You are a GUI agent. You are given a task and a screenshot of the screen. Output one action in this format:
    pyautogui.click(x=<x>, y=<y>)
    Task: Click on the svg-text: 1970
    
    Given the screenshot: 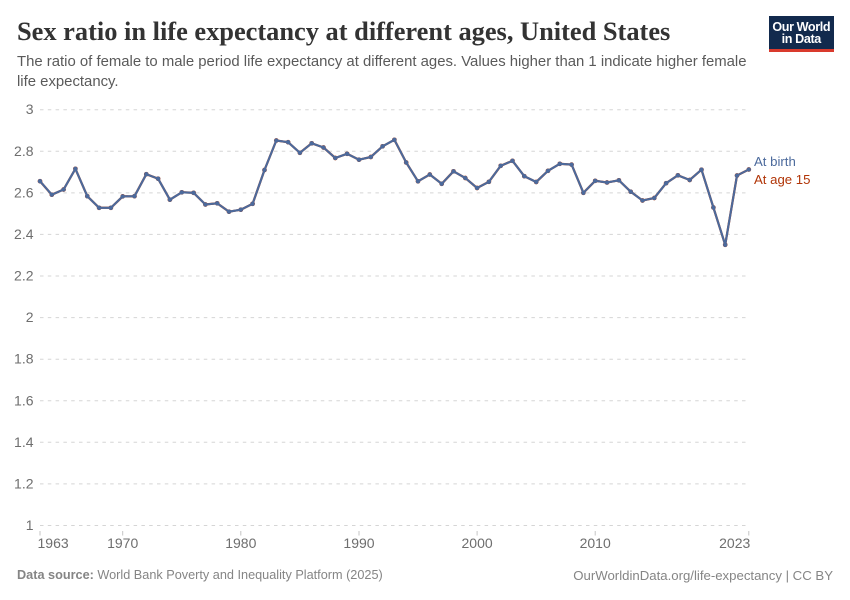 What is the action you would take?
    pyautogui.click(x=122, y=543)
    